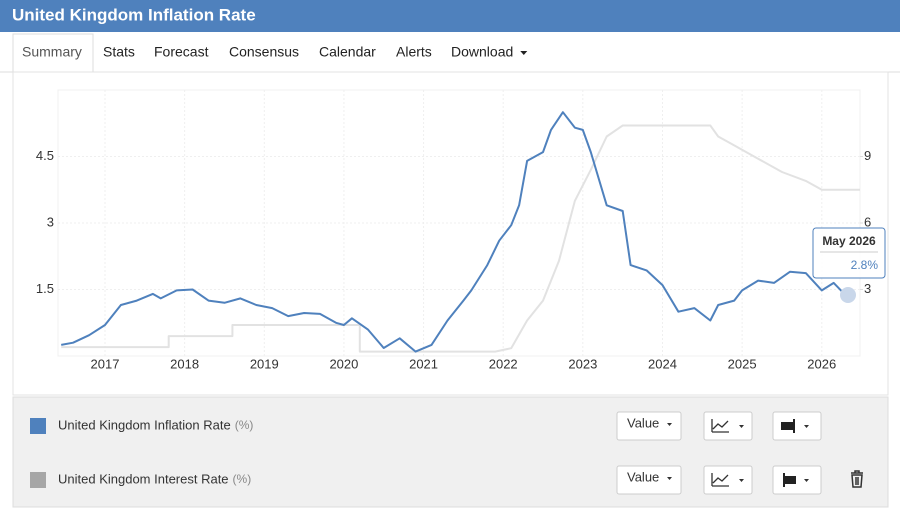 This screenshot has width=900, height=520. I want to click on tooltip: May 2026 2.8%, so click(849, 265).